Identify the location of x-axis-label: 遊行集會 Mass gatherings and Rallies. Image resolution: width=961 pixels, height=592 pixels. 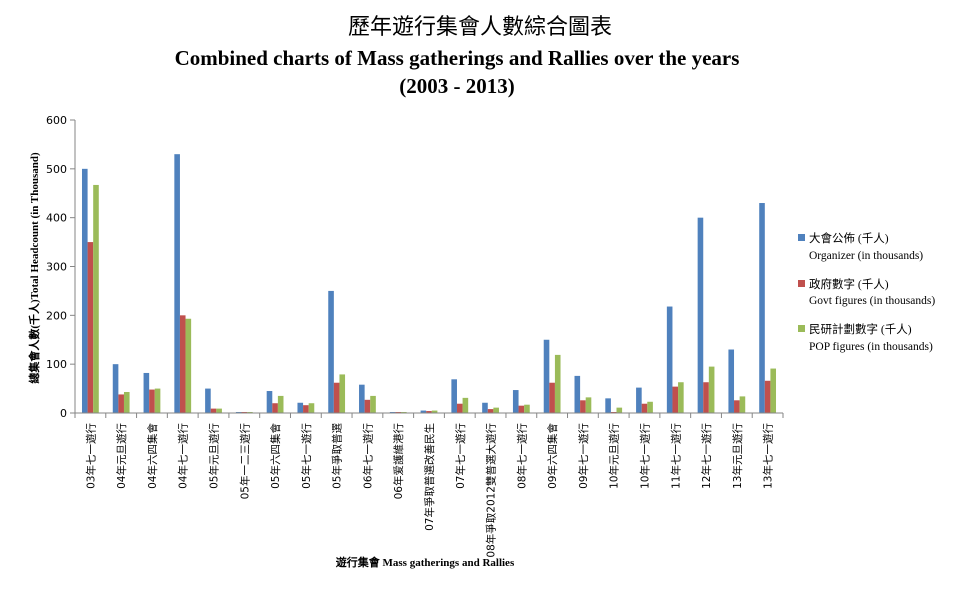
(425, 562).